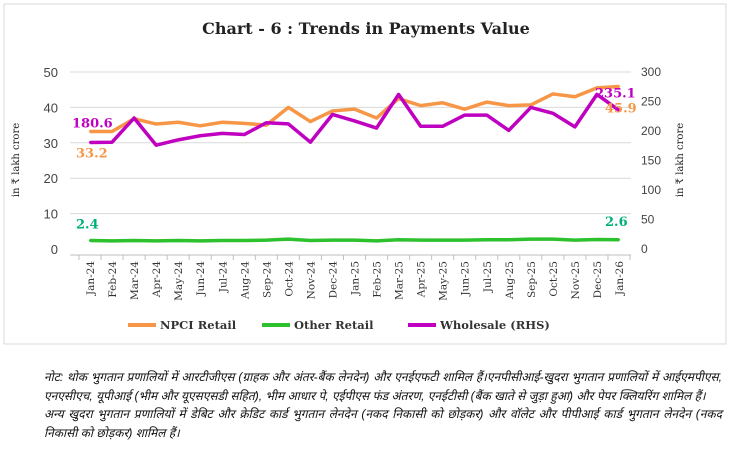 This screenshot has width=731, height=475. I want to click on y-tick-right: 250, so click(651, 102).